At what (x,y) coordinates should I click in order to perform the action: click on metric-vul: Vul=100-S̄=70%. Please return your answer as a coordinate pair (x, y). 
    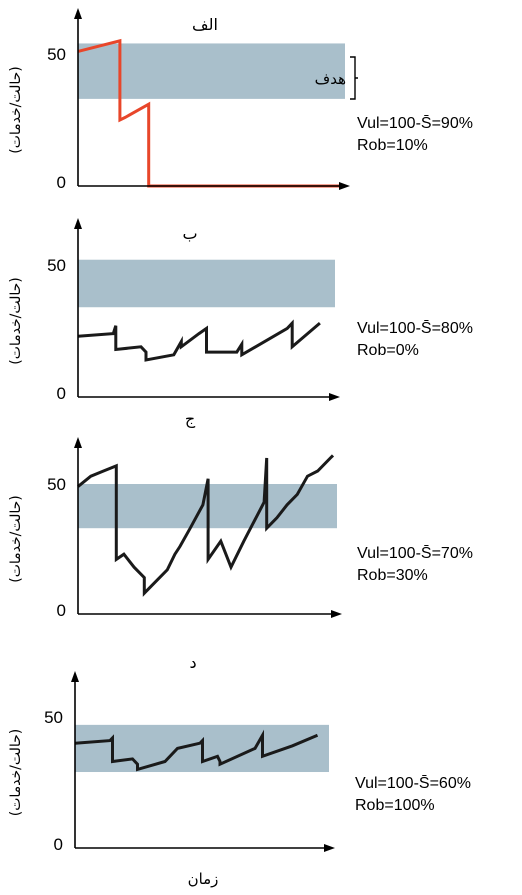
    Looking at the image, I should click on (415, 553).